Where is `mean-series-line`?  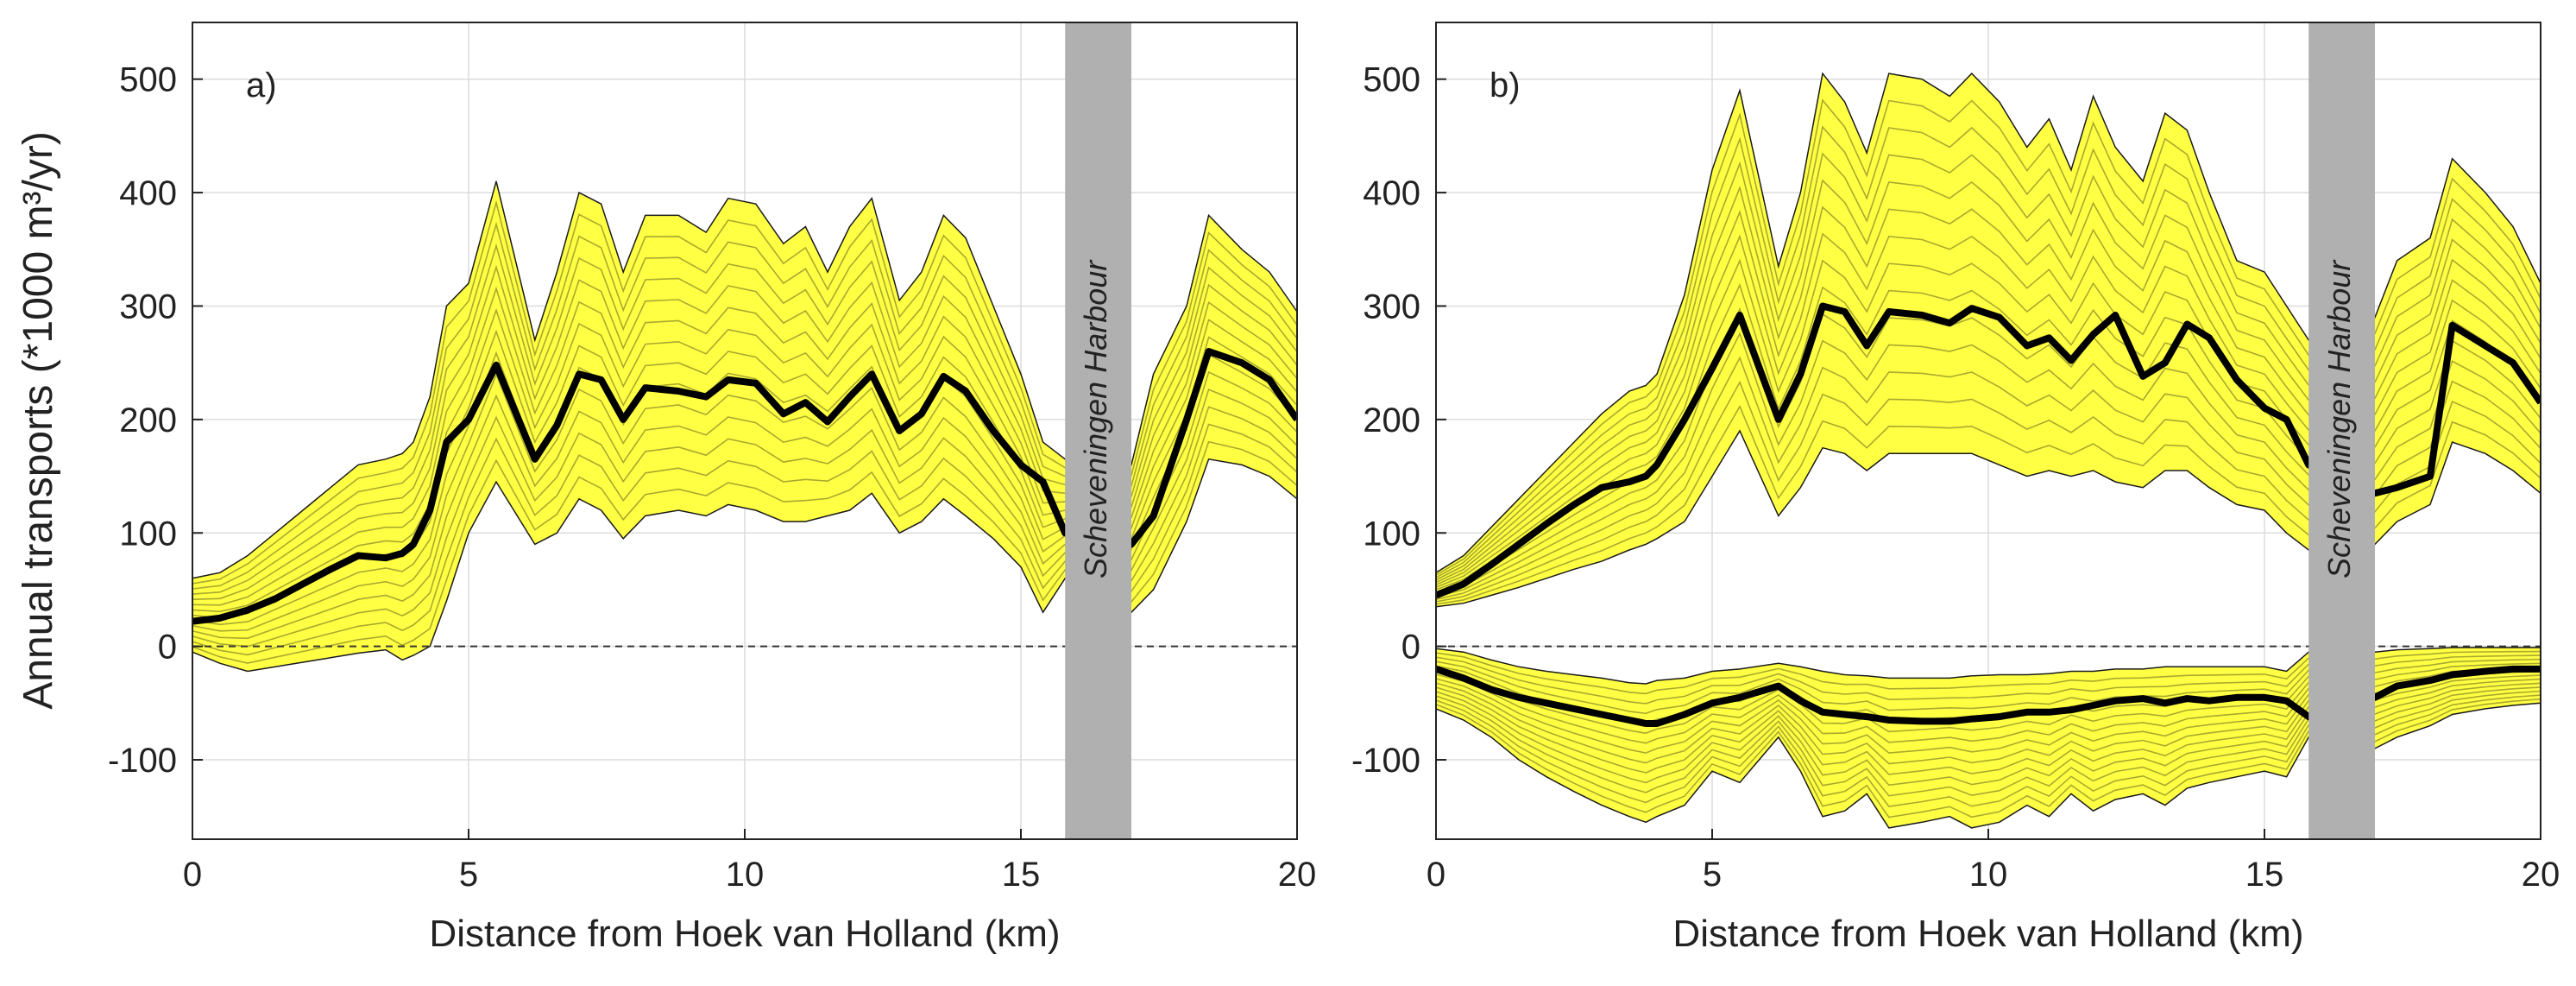
mean-series-line is located at coordinates (745, 486).